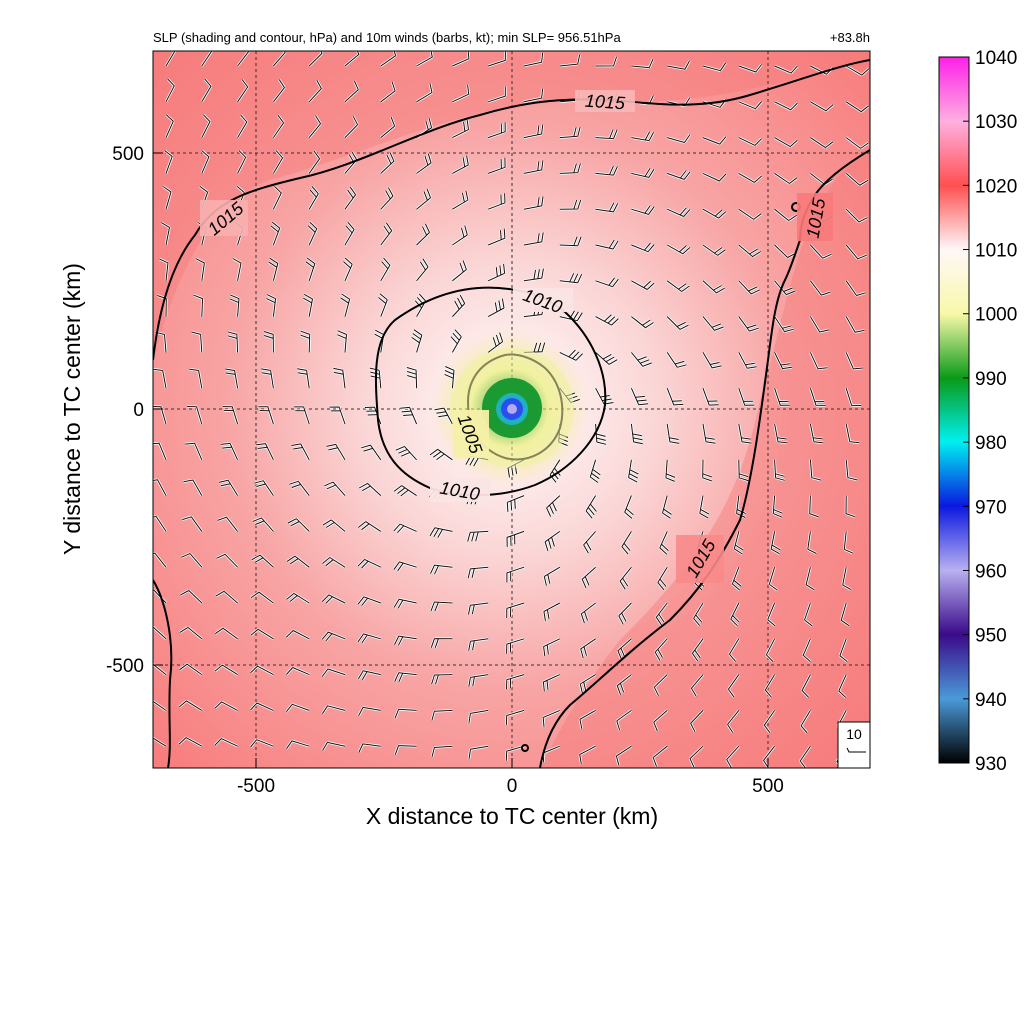  I want to click on x-tick-label-0: 0, so click(512, 786).